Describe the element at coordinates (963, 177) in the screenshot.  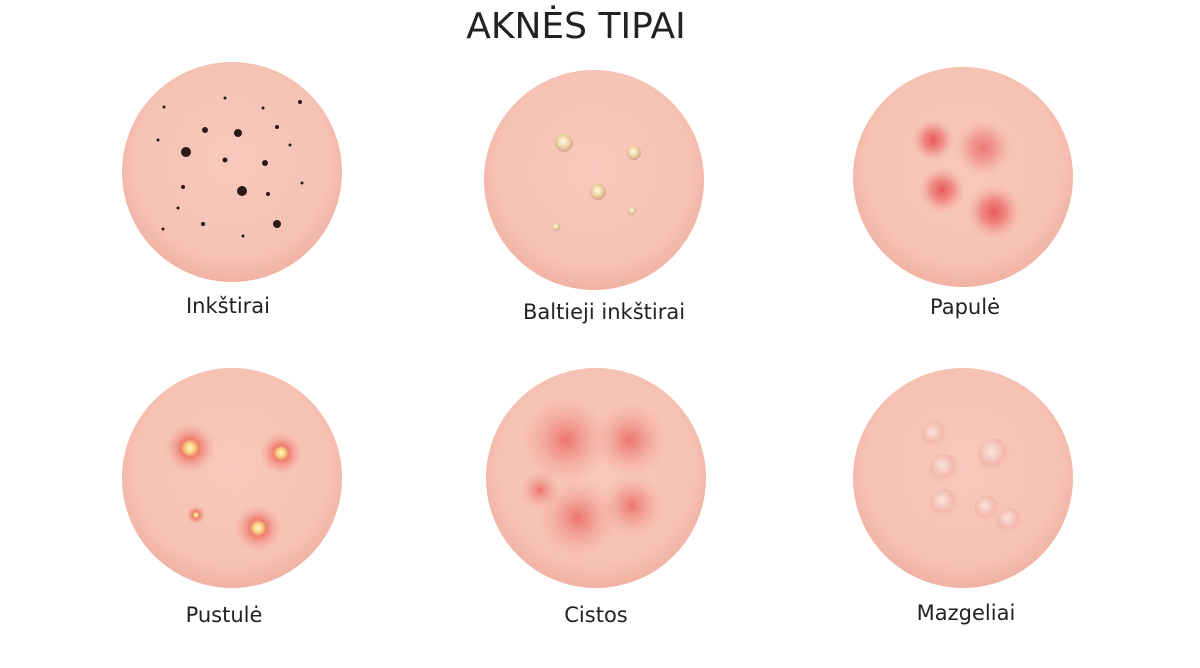
I see `papules-illustration` at that location.